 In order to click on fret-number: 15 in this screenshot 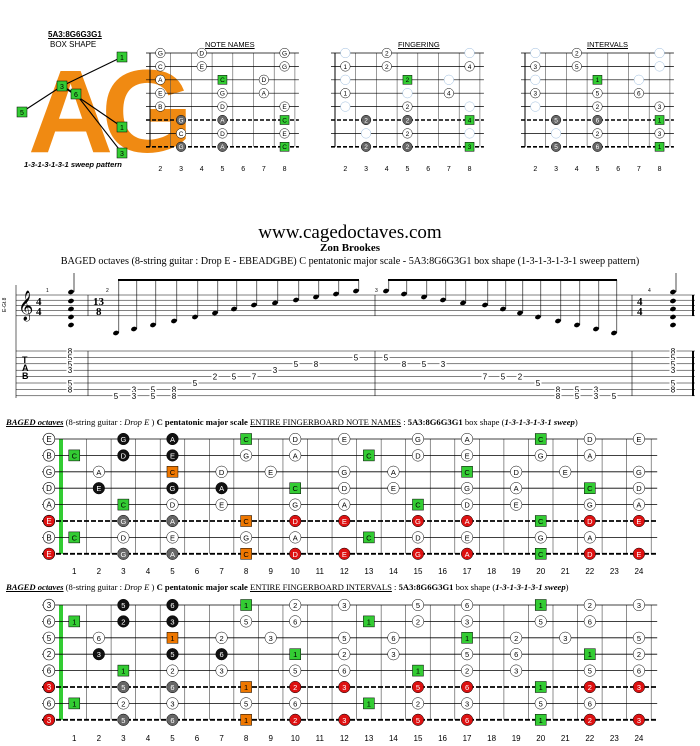, I will do `click(418, 571)`.